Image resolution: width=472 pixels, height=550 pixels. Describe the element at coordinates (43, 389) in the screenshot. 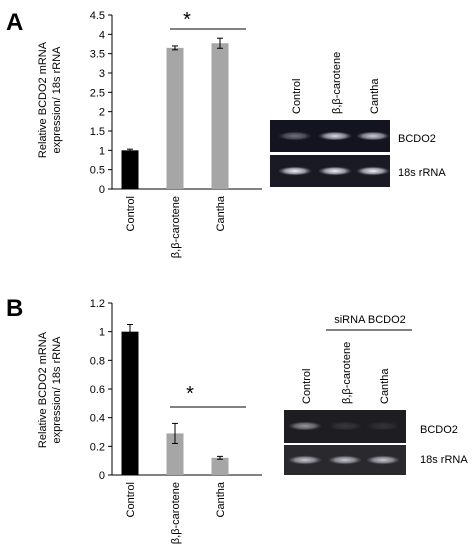

I see `panel-b-ylabel-line1: Relative BCDO2 mRNA` at that location.